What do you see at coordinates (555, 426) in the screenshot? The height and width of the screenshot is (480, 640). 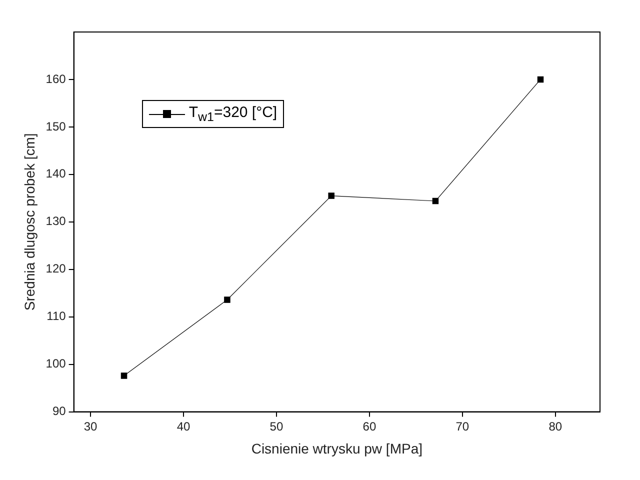 I see `x-tick-label: 80` at bounding box center [555, 426].